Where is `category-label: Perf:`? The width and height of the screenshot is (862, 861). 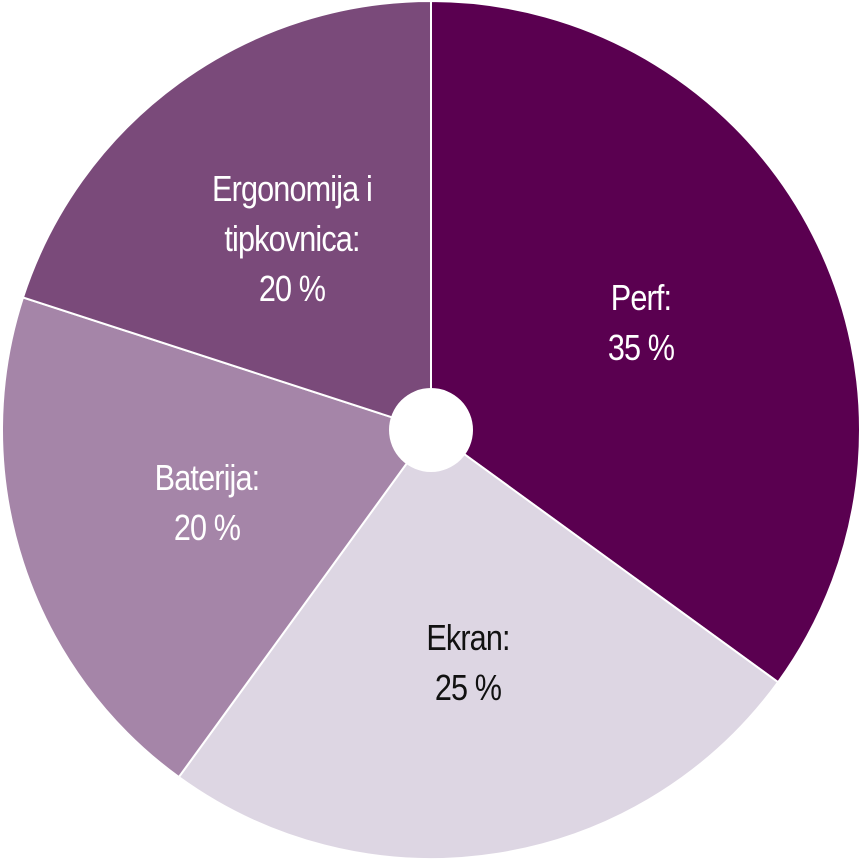 category-label: Perf: is located at coordinates (641, 297).